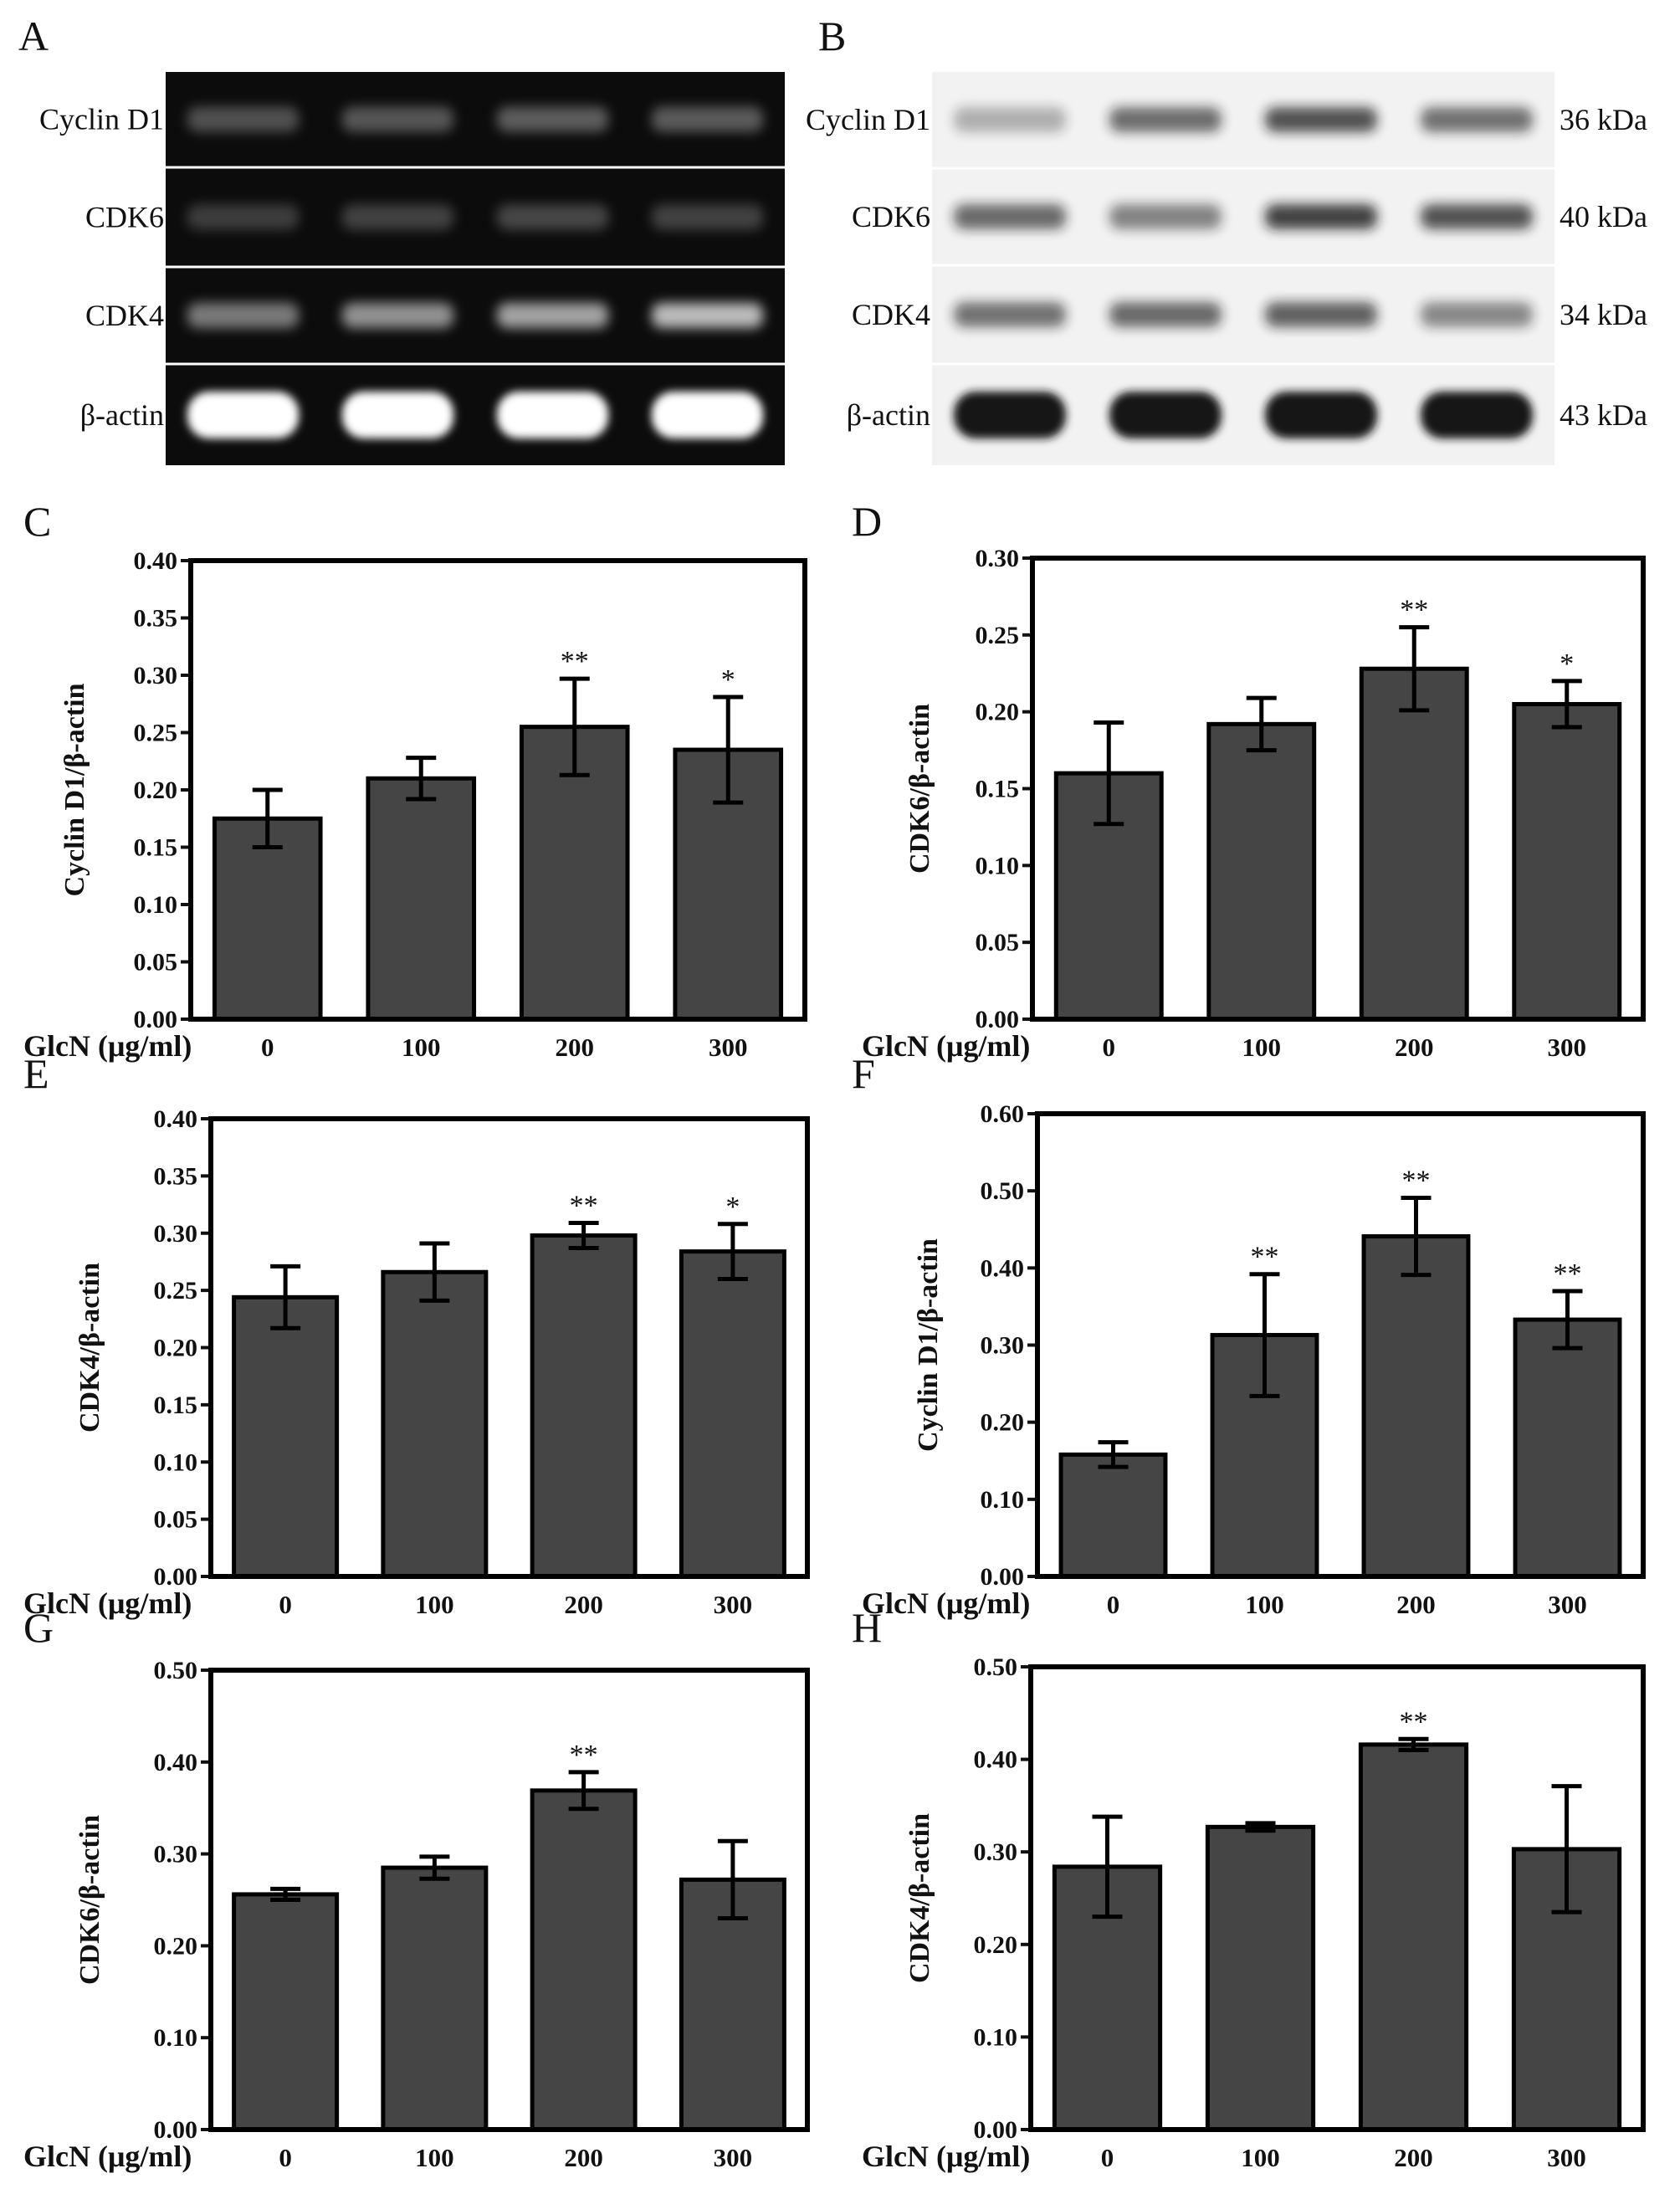  What do you see at coordinates (867, 521) in the screenshot?
I see `panel-letter-D: D` at bounding box center [867, 521].